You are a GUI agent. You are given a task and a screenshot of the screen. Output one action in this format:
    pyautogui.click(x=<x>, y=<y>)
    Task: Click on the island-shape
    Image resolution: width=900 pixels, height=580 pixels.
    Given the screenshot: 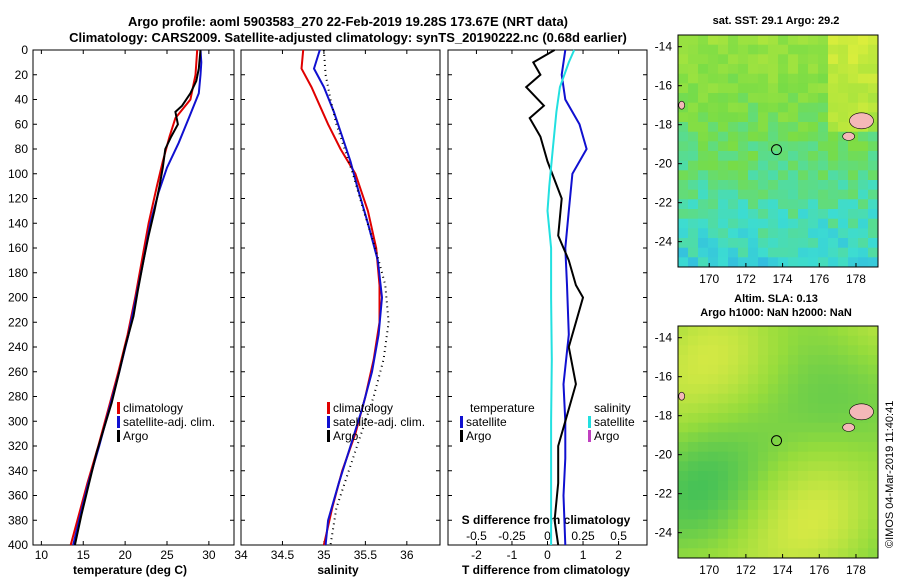 What is the action you would take?
    pyautogui.click(x=861, y=121)
    